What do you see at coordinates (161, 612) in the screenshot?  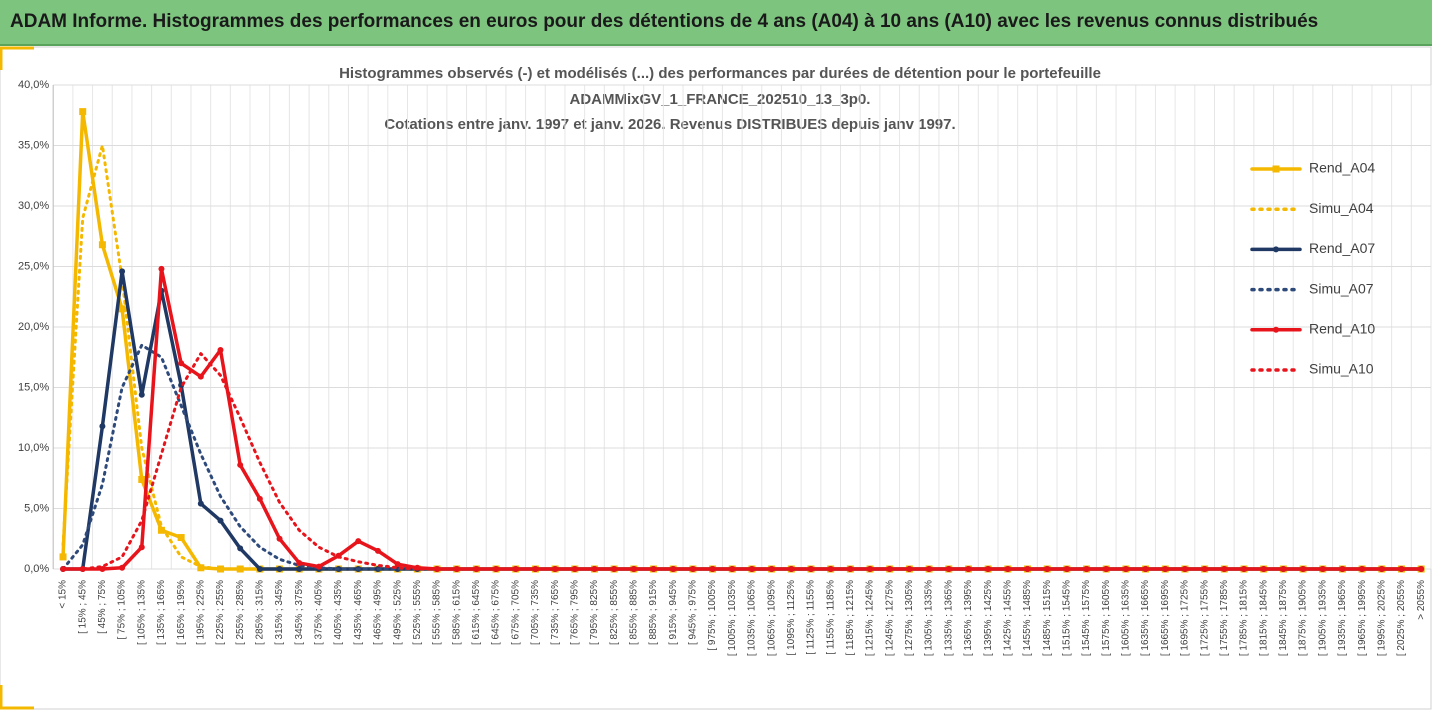 I see `x-tick-label: [ 135% ; 165%` at bounding box center [161, 612].